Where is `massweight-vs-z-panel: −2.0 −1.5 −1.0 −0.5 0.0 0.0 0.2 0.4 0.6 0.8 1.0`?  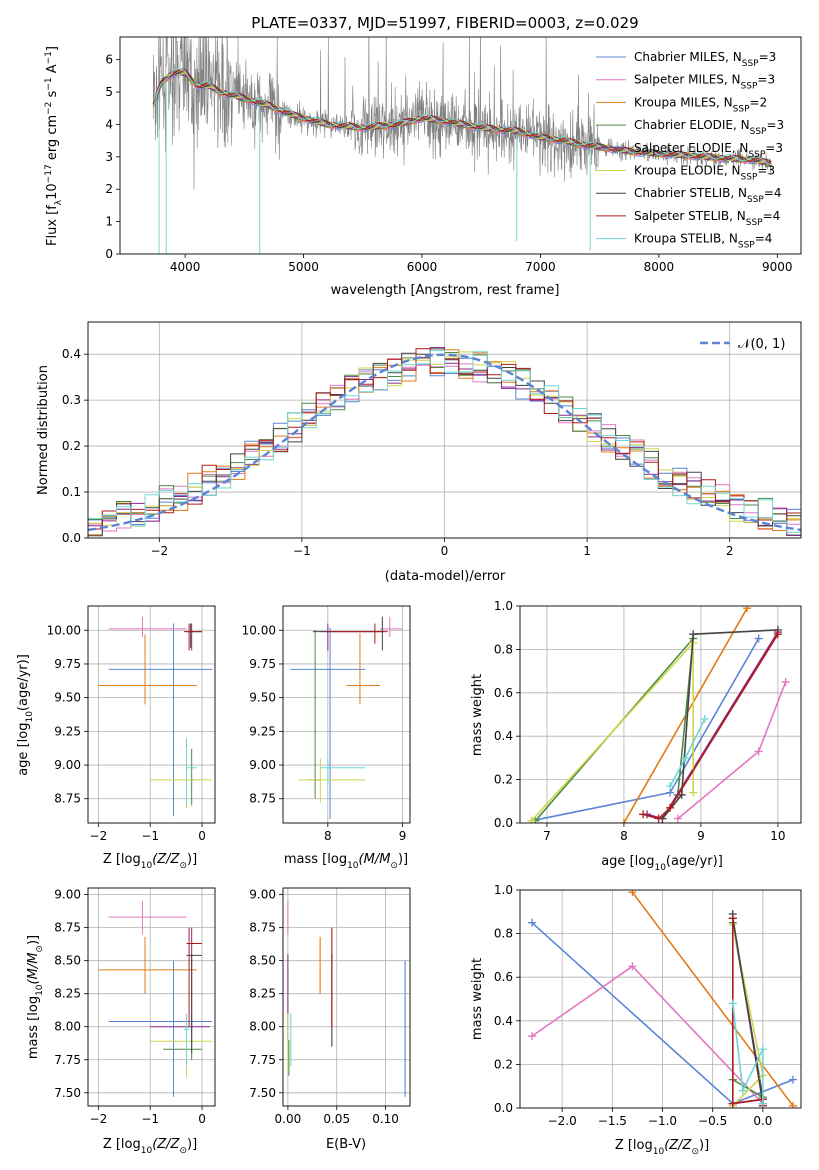 massweight-vs-z-panel: −2.0 −1.5 −1.0 −0.5 0.0 0.0 0.2 0.4 0.6 0.8 1.0 is located at coordinates (648, 1005).